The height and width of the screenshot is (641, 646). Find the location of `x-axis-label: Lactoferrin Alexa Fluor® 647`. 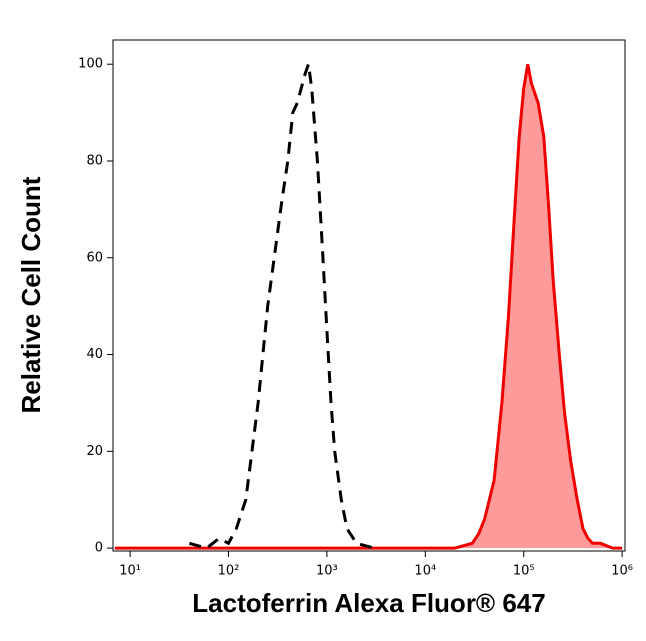

x-axis-label: Lactoferrin Alexa Fluor® 647 is located at coordinates (368, 603).